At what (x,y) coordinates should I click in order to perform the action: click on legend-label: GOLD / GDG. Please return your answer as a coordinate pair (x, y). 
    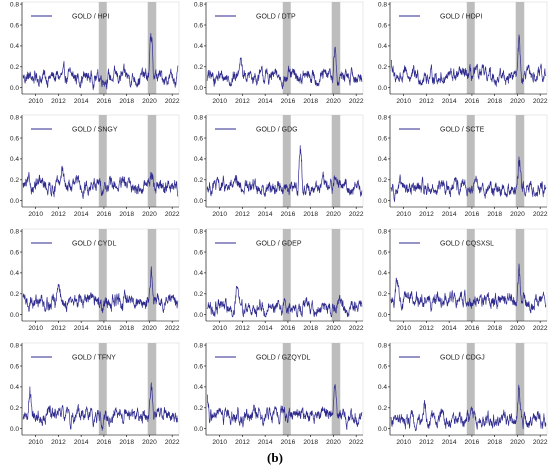
    Looking at the image, I should click on (277, 130).